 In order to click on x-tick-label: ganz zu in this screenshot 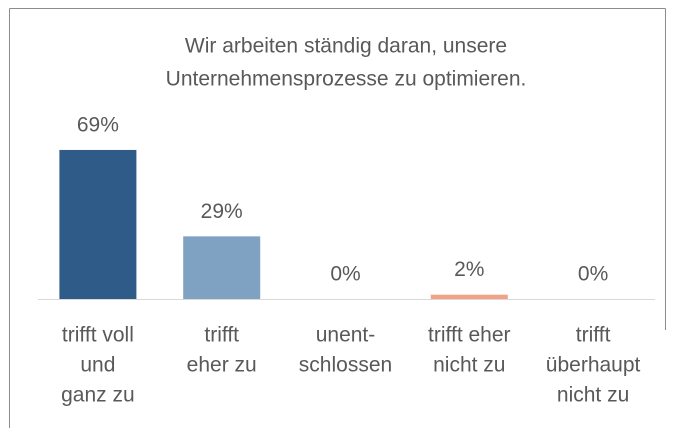, I will do `click(98, 395)`.